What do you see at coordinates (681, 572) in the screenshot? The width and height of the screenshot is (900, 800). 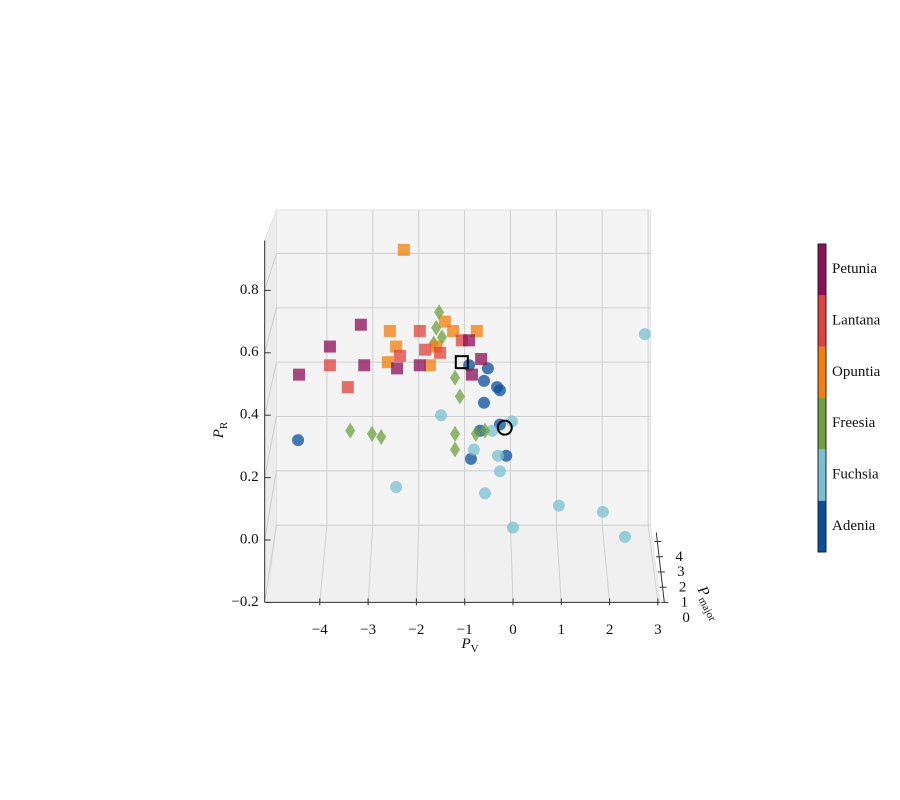 I see `z-tick-label: 3` at bounding box center [681, 572].